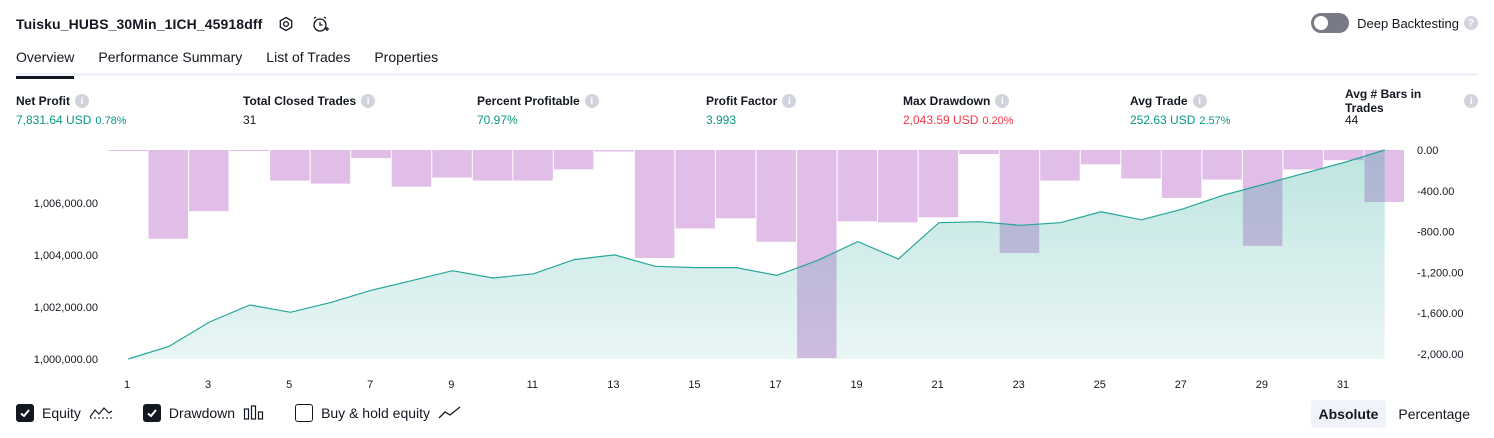 The height and width of the screenshot is (438, 1494). Describe the element at coordinates (538, 110) in the screenshot. I see `metric-percent-profitable: Percent Profitable i 70.97%` at that location.